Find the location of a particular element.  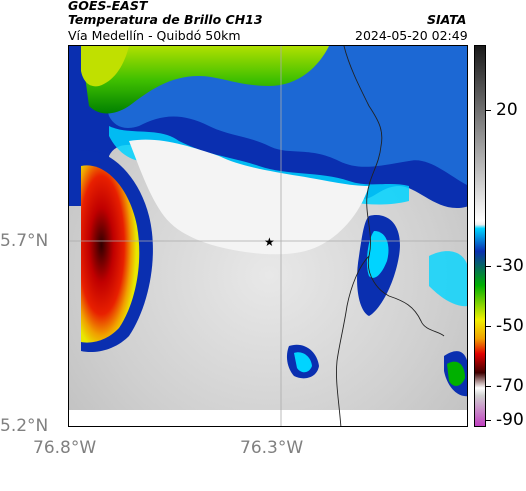

east-fringe is located at coordinates (448, 279).